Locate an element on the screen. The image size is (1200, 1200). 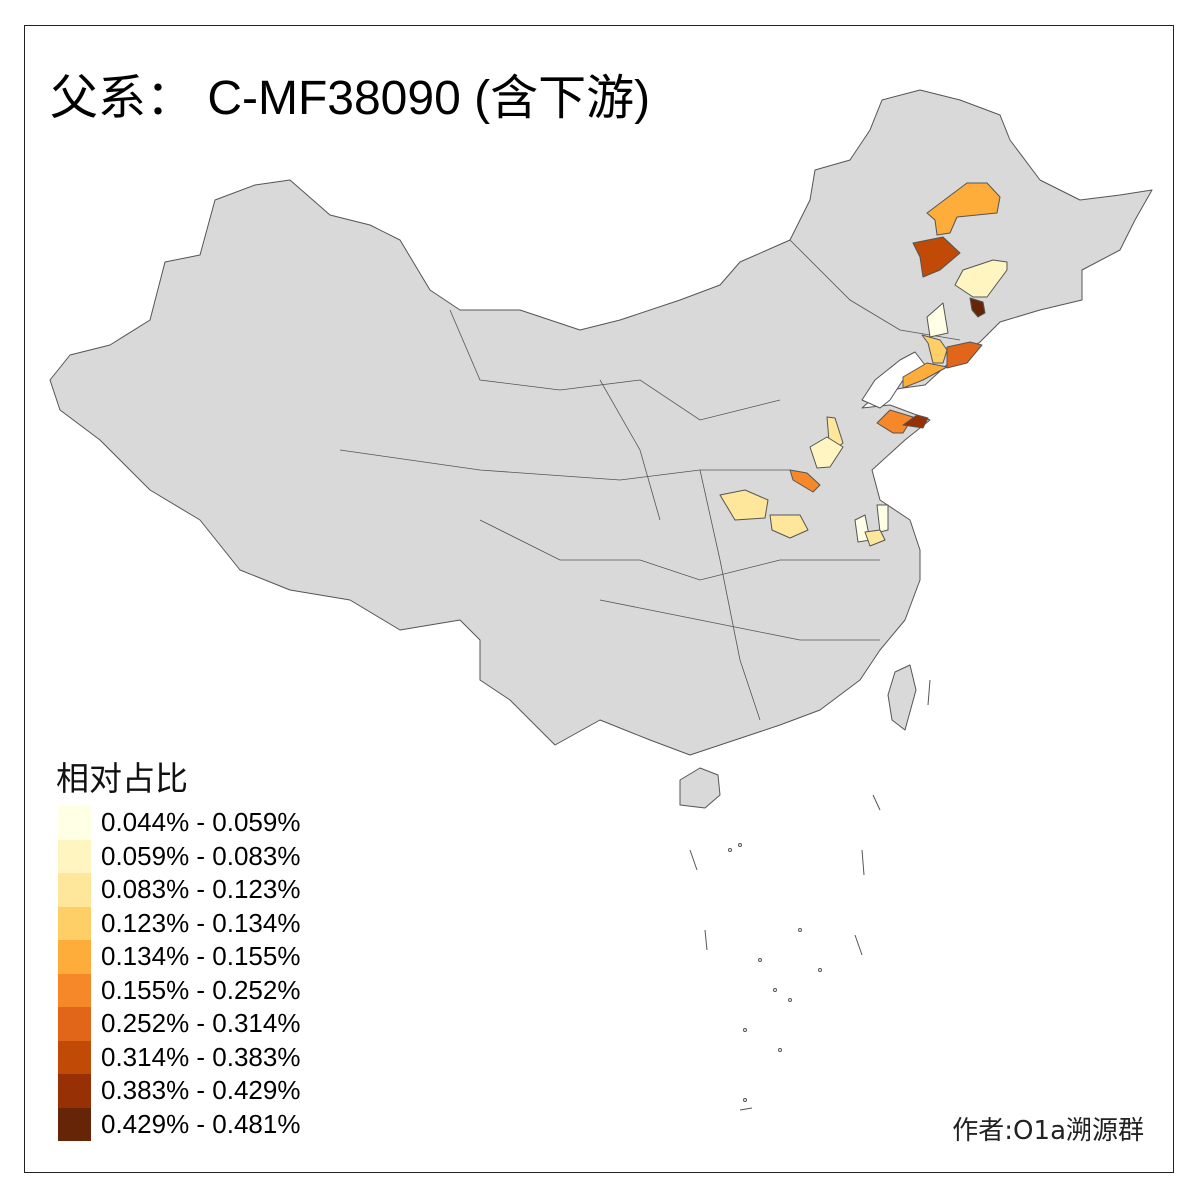
legend-label: 0.044% - 0.059% is located at coordinates (201, 822).